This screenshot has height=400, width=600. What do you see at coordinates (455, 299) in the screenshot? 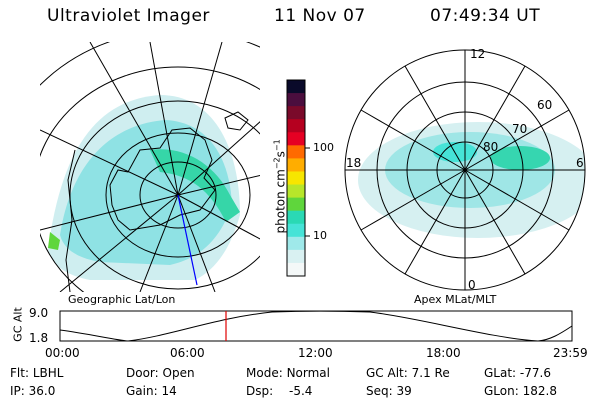
I see `apex-panel-label: Apex MLat/MLT` at bounding box center [455, 299].